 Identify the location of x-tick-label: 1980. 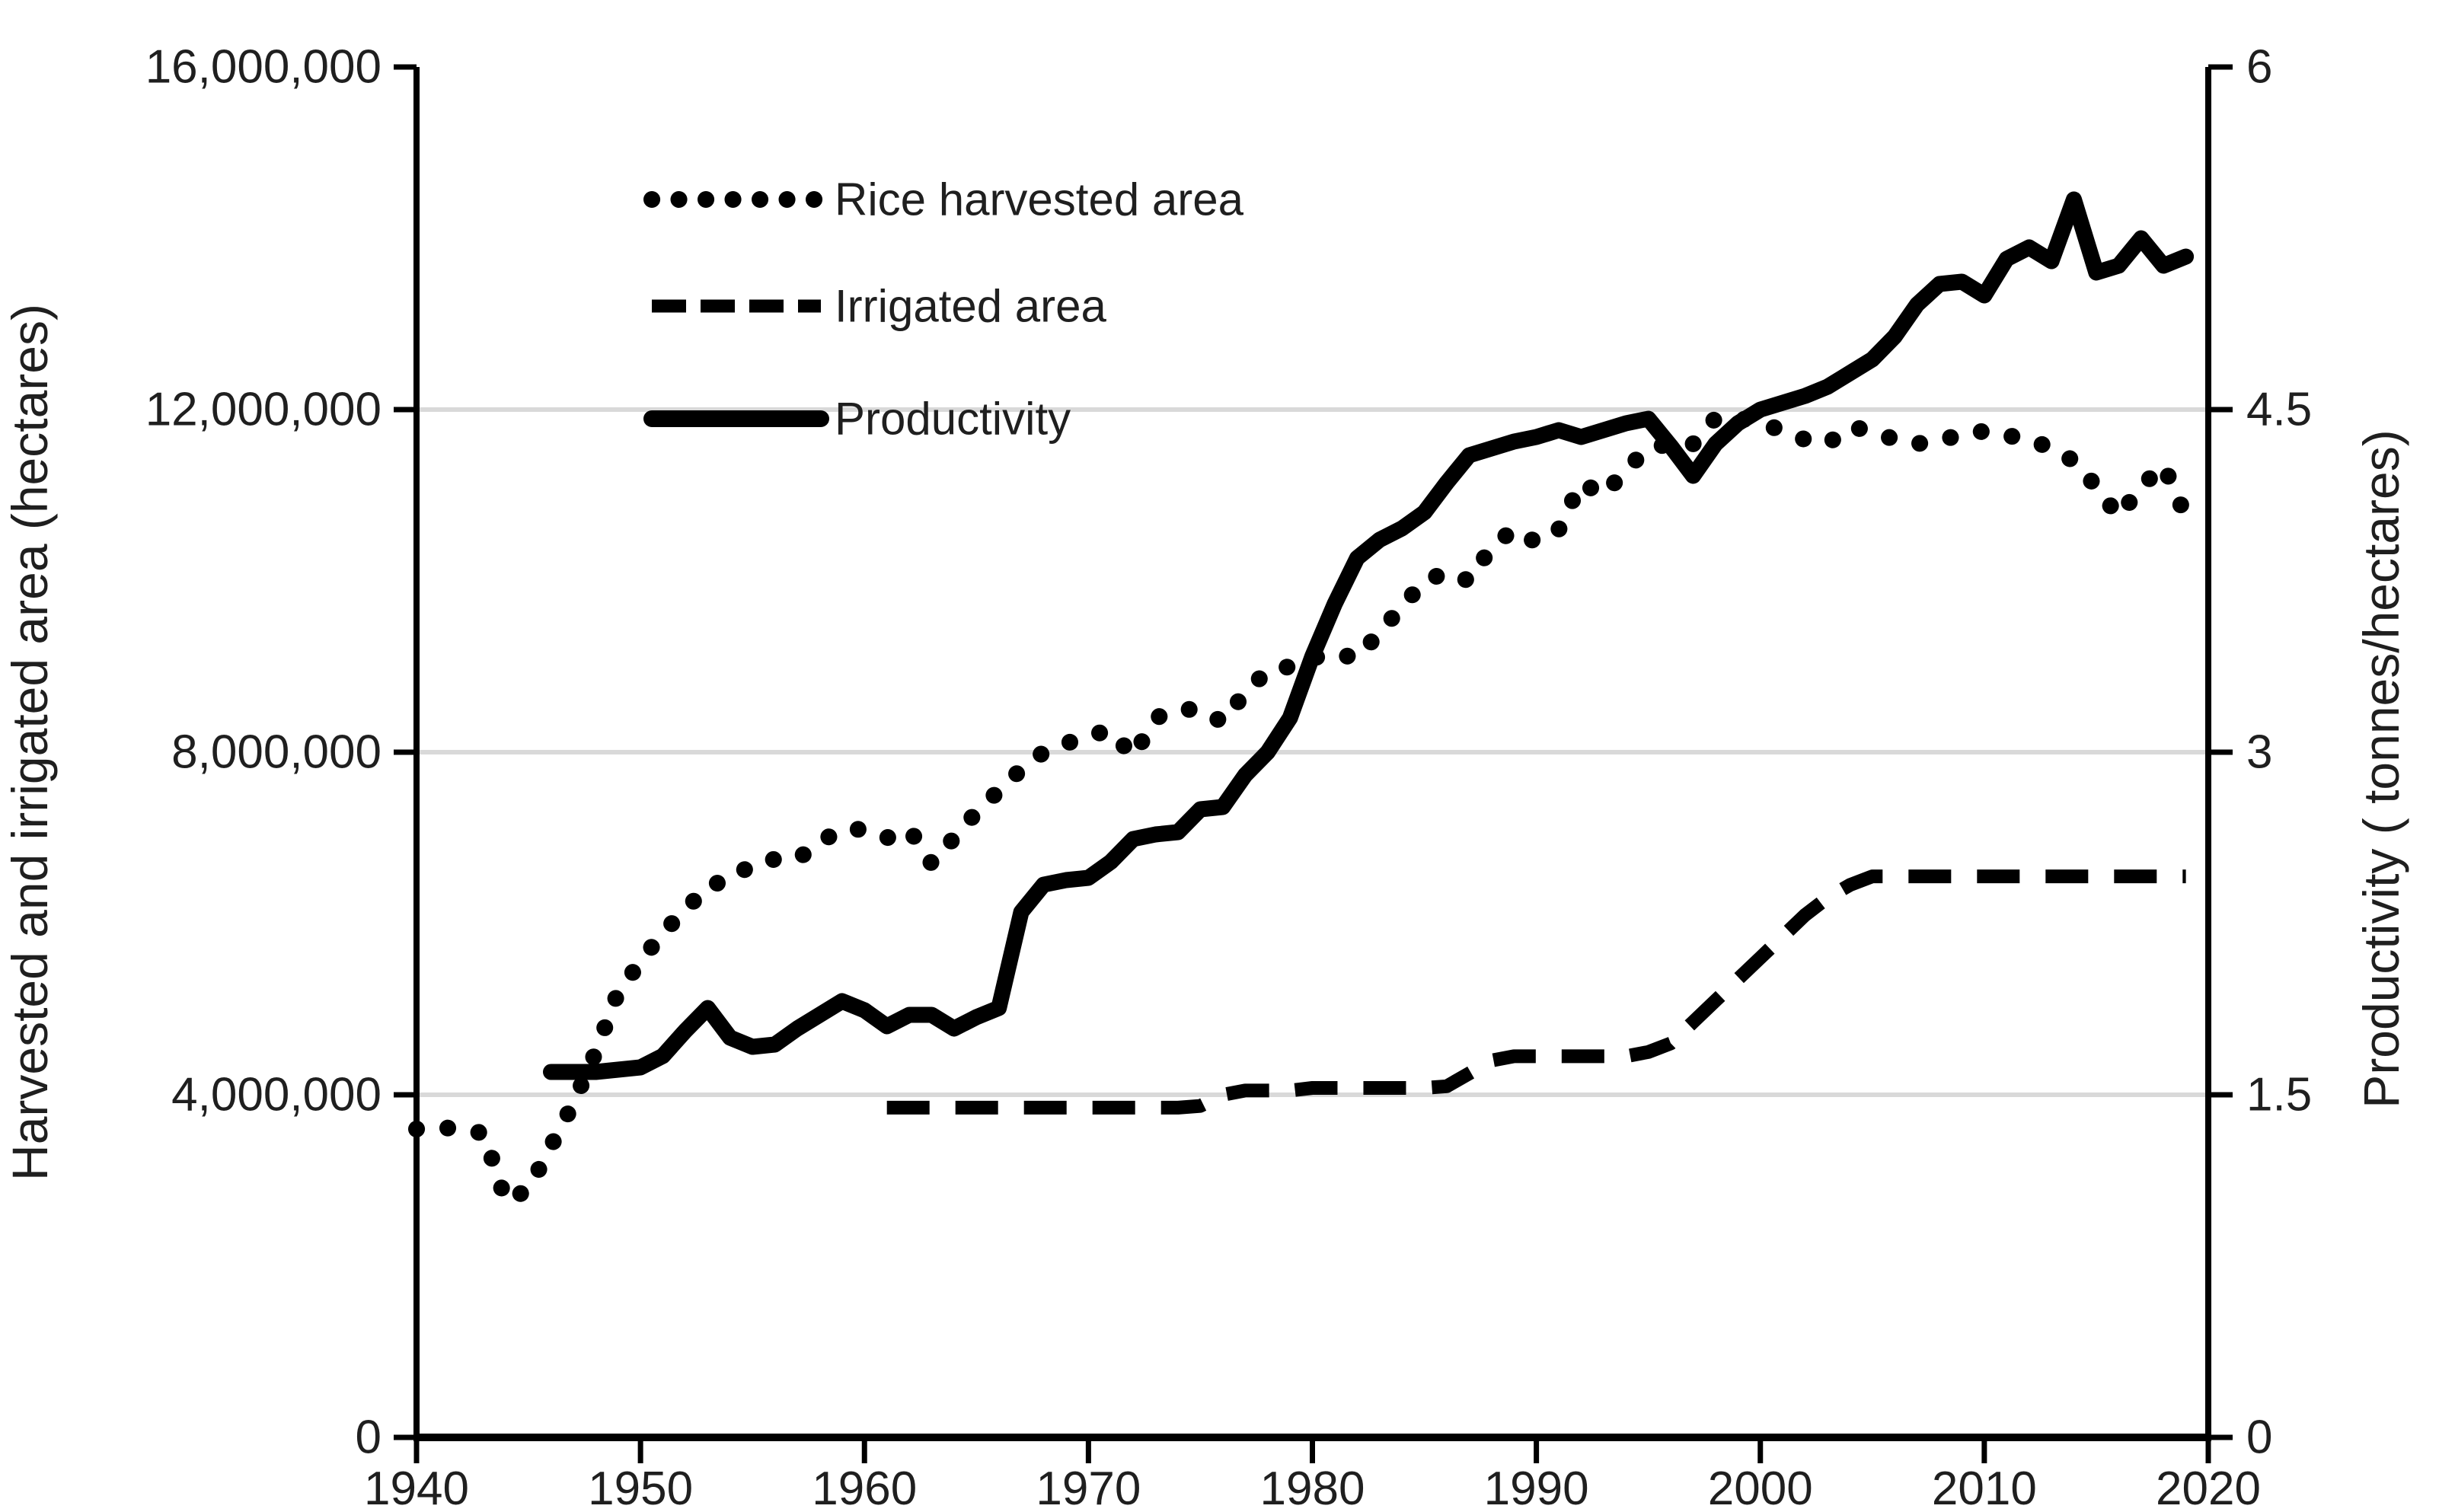
(1312, 1487).